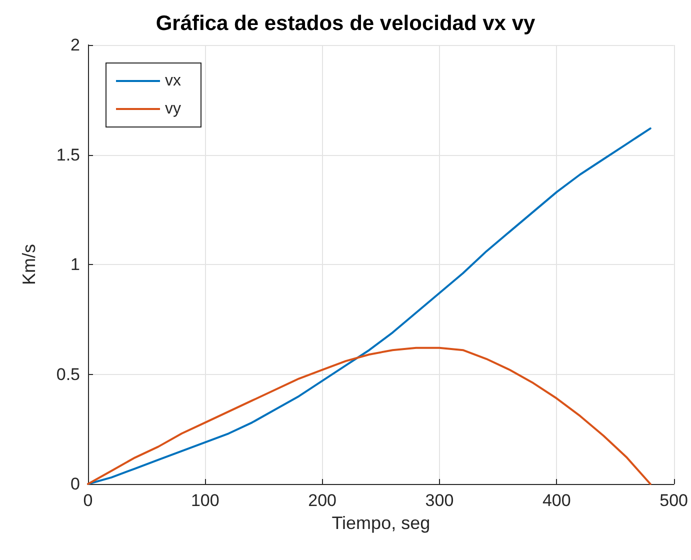 The image size is (691, 560). Describe the element at coordinates (29, 265) in the screenshot. I see `y-axis-title: Km/s` at that location.